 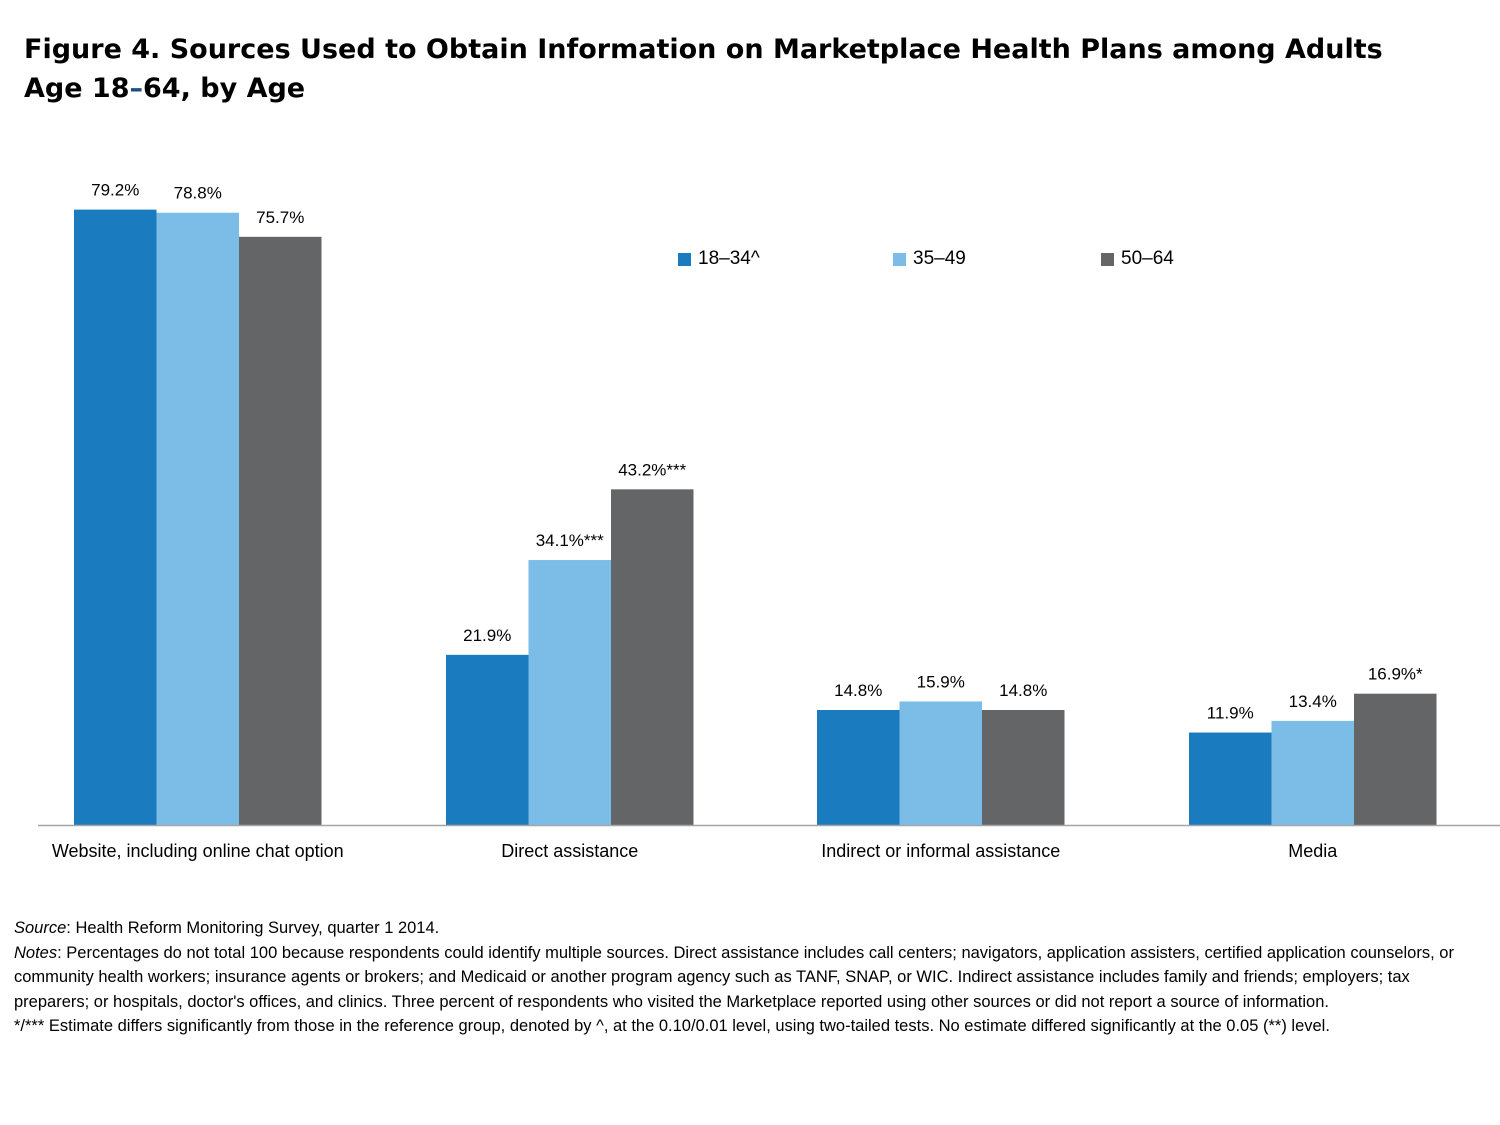 I want to click on legend-label-35-49: 35–49, so click(x=939, y=258).